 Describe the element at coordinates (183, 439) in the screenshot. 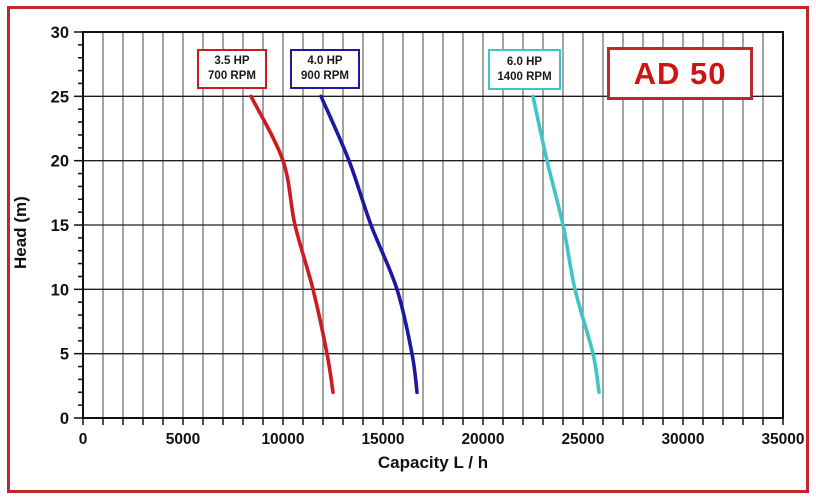

I see `x-tick-label: 5000` at that location.